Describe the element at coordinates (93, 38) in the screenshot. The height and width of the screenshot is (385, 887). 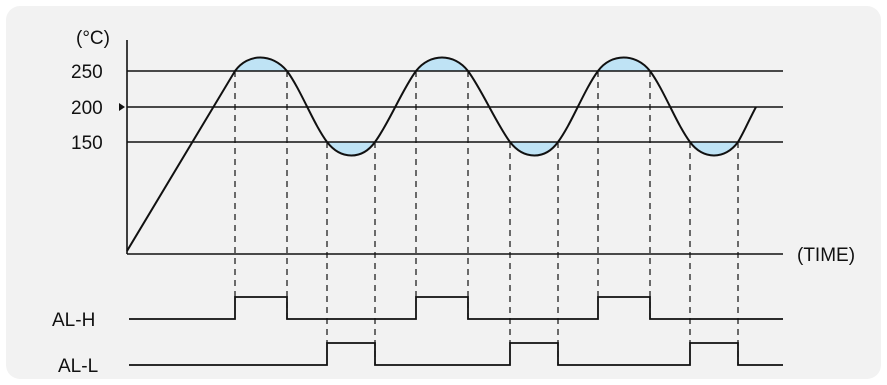
I see `temperature-unit-label: (°C)` at that location.